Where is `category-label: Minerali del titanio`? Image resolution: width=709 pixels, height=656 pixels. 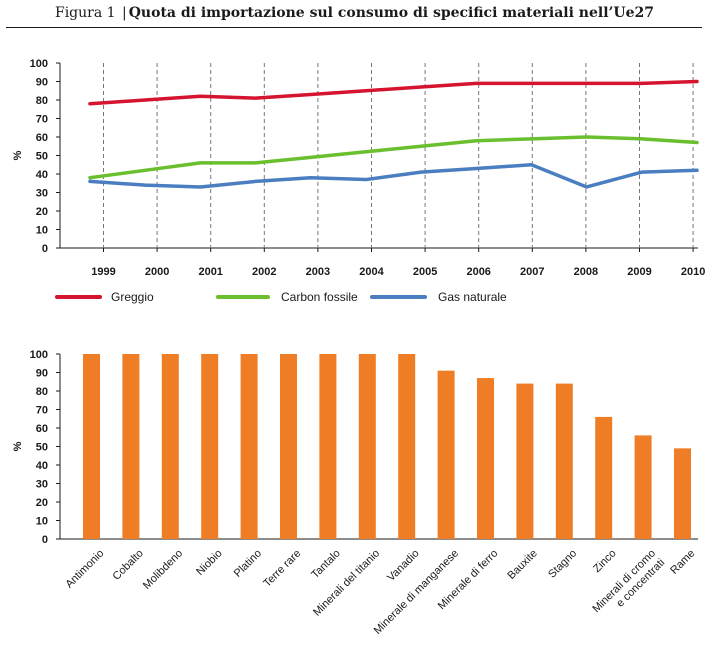 category-label: Minerali del titanio is located at coordinates (346, 582).